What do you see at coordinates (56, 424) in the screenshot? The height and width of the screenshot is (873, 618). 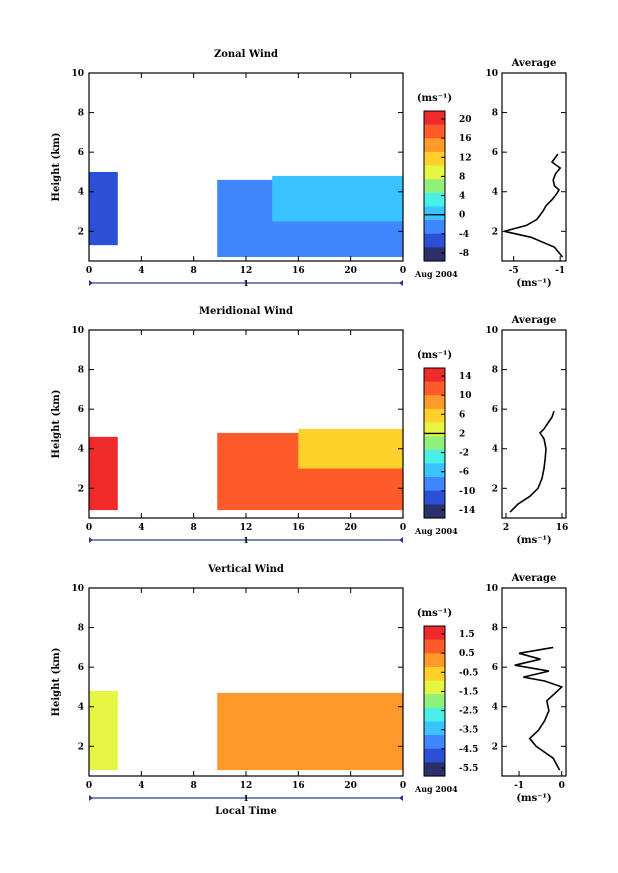 I see `y-axis-label: Height (km)` at bounding box center [56, 424].